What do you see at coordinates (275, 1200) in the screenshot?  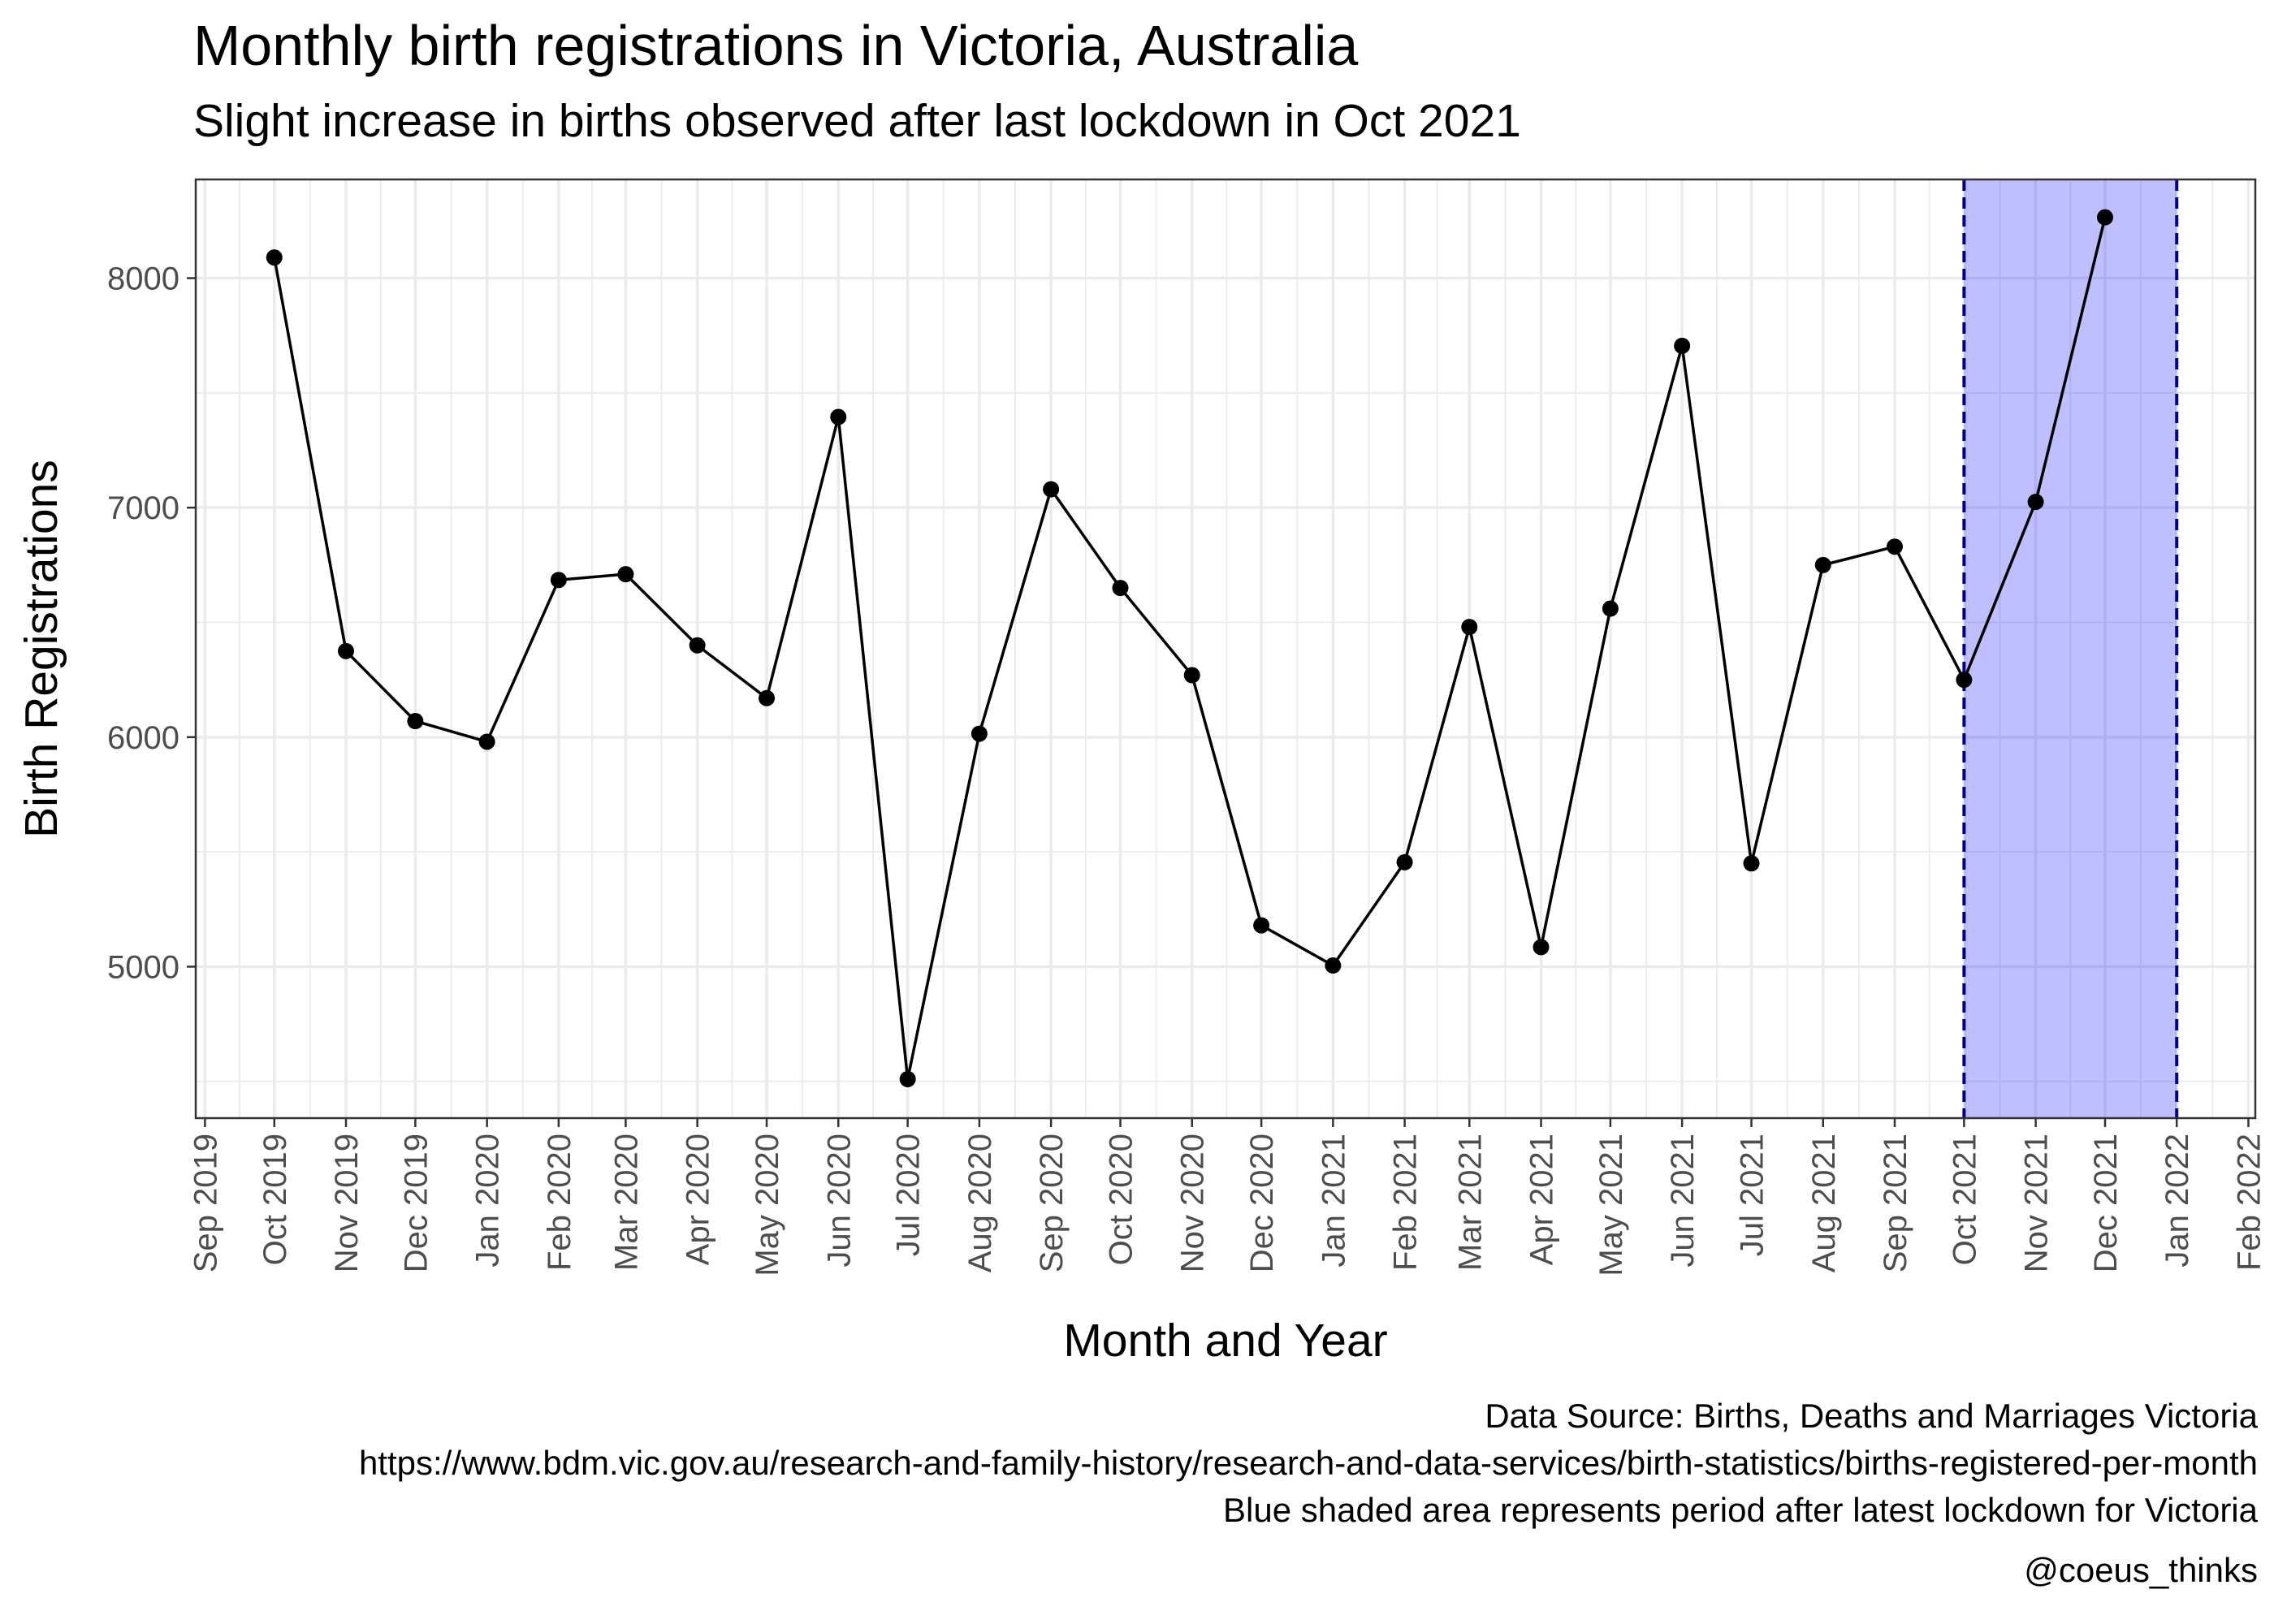 I see `x-tick-label: Oct 2019` at bounding box center [275, 1200].